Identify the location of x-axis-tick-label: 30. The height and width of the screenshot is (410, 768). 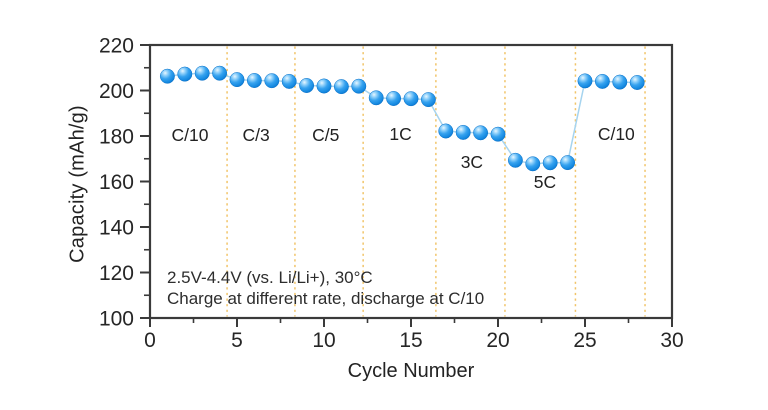
(671, 340).